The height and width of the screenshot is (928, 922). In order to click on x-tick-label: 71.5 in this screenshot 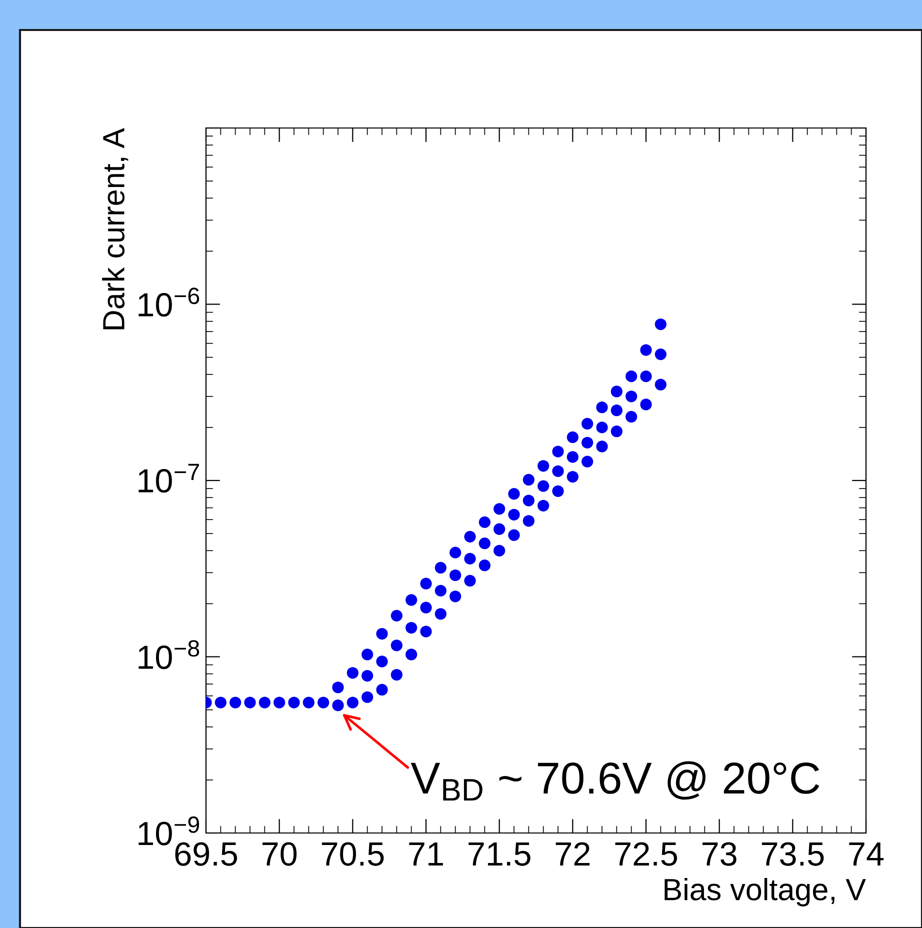, I will do `click(499, 854)`.